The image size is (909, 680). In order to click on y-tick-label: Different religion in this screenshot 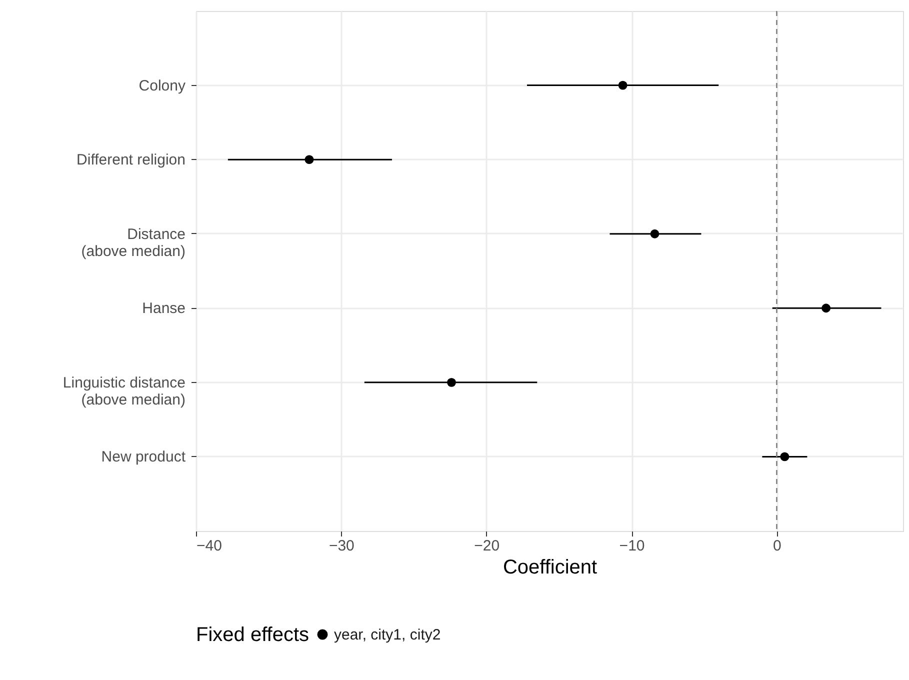, I will do `click(131, 160)`.